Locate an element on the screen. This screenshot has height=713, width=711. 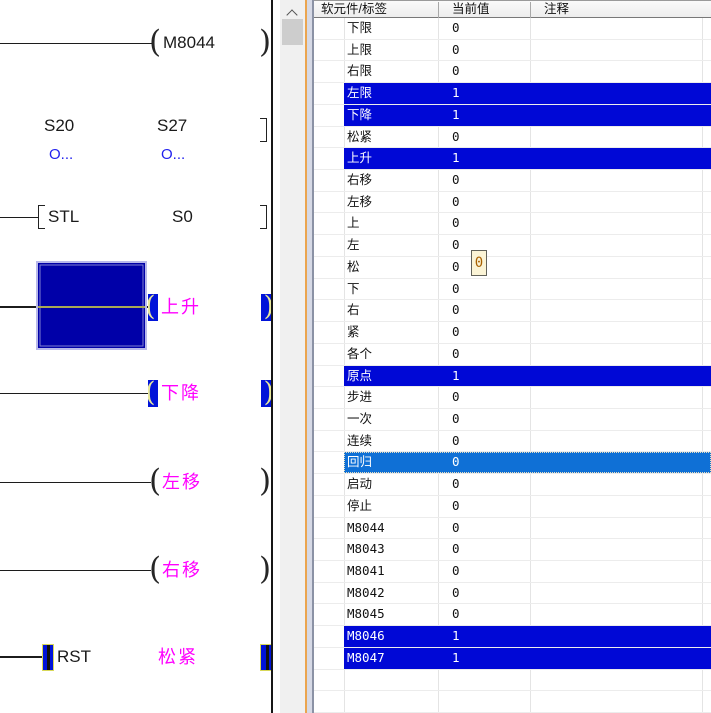
panel-splitter-edge is located at coordinates (313, 356).